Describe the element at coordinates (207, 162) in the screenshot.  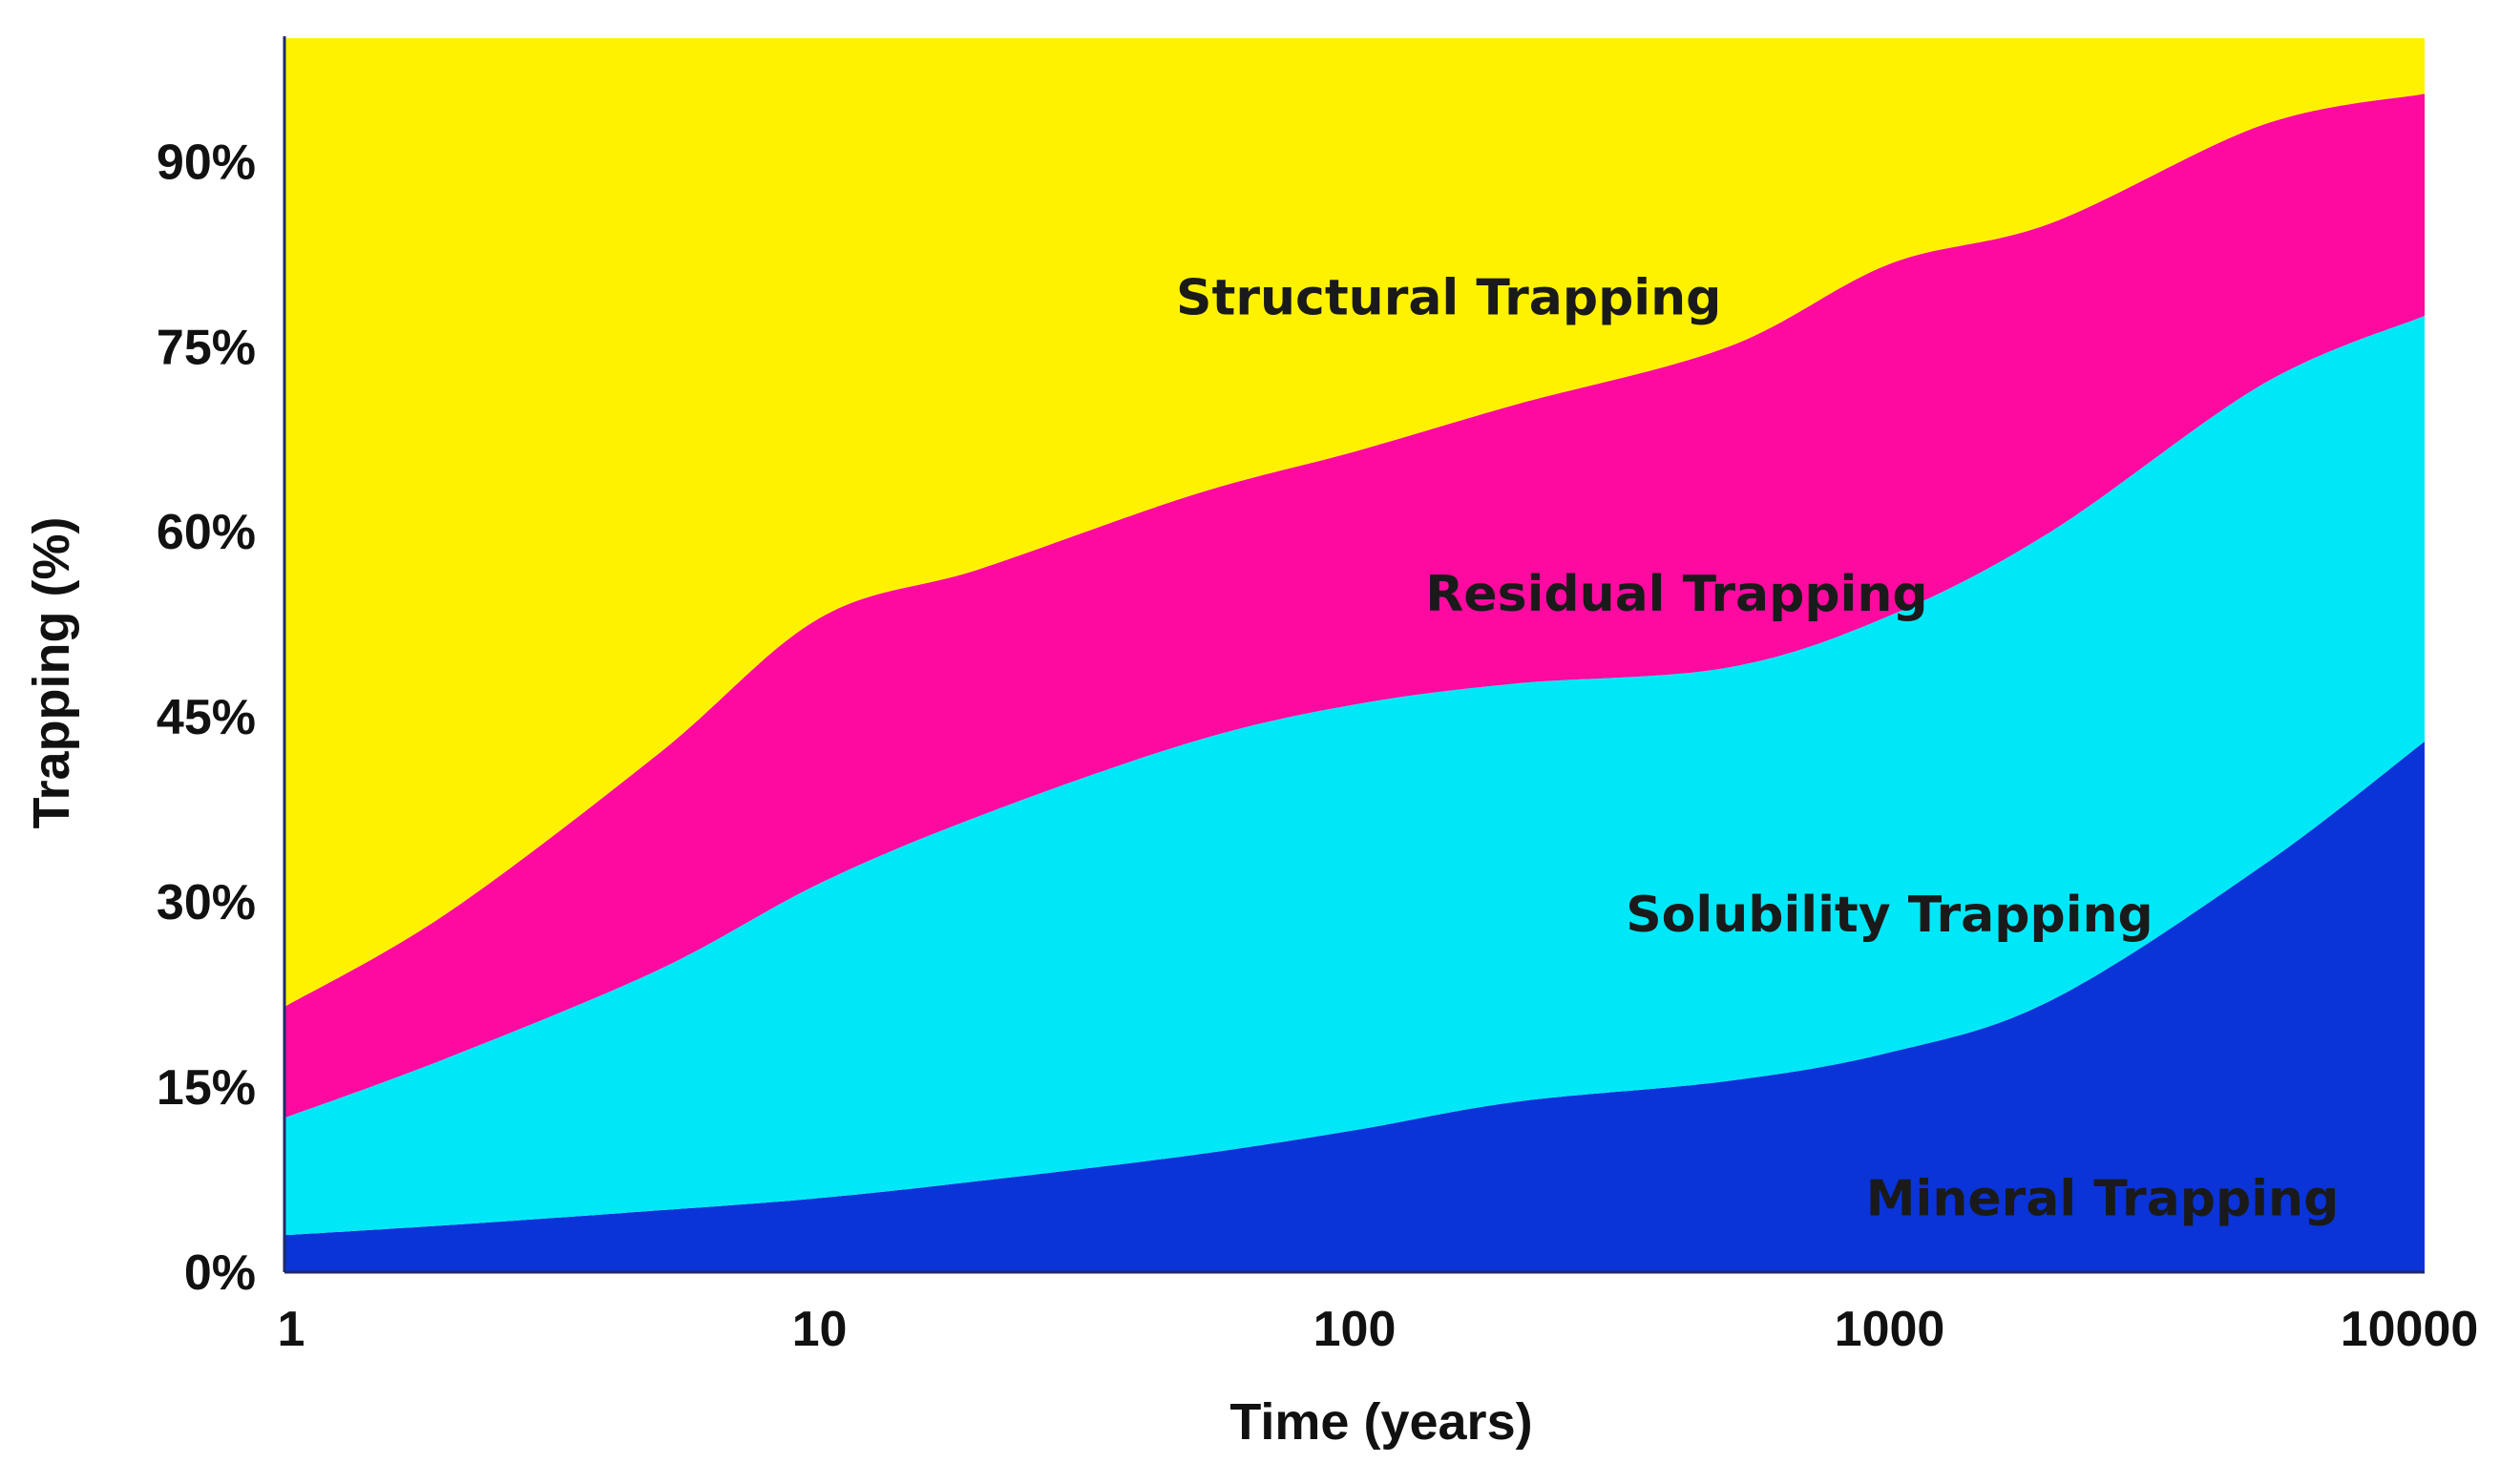
I see `y-tick-label: 90%` at that location.